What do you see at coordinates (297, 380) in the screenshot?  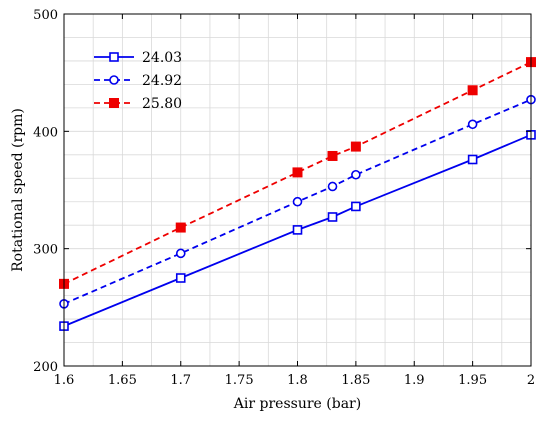 I see `x-tick-label: 1.8` at bounding box center [297, 380].